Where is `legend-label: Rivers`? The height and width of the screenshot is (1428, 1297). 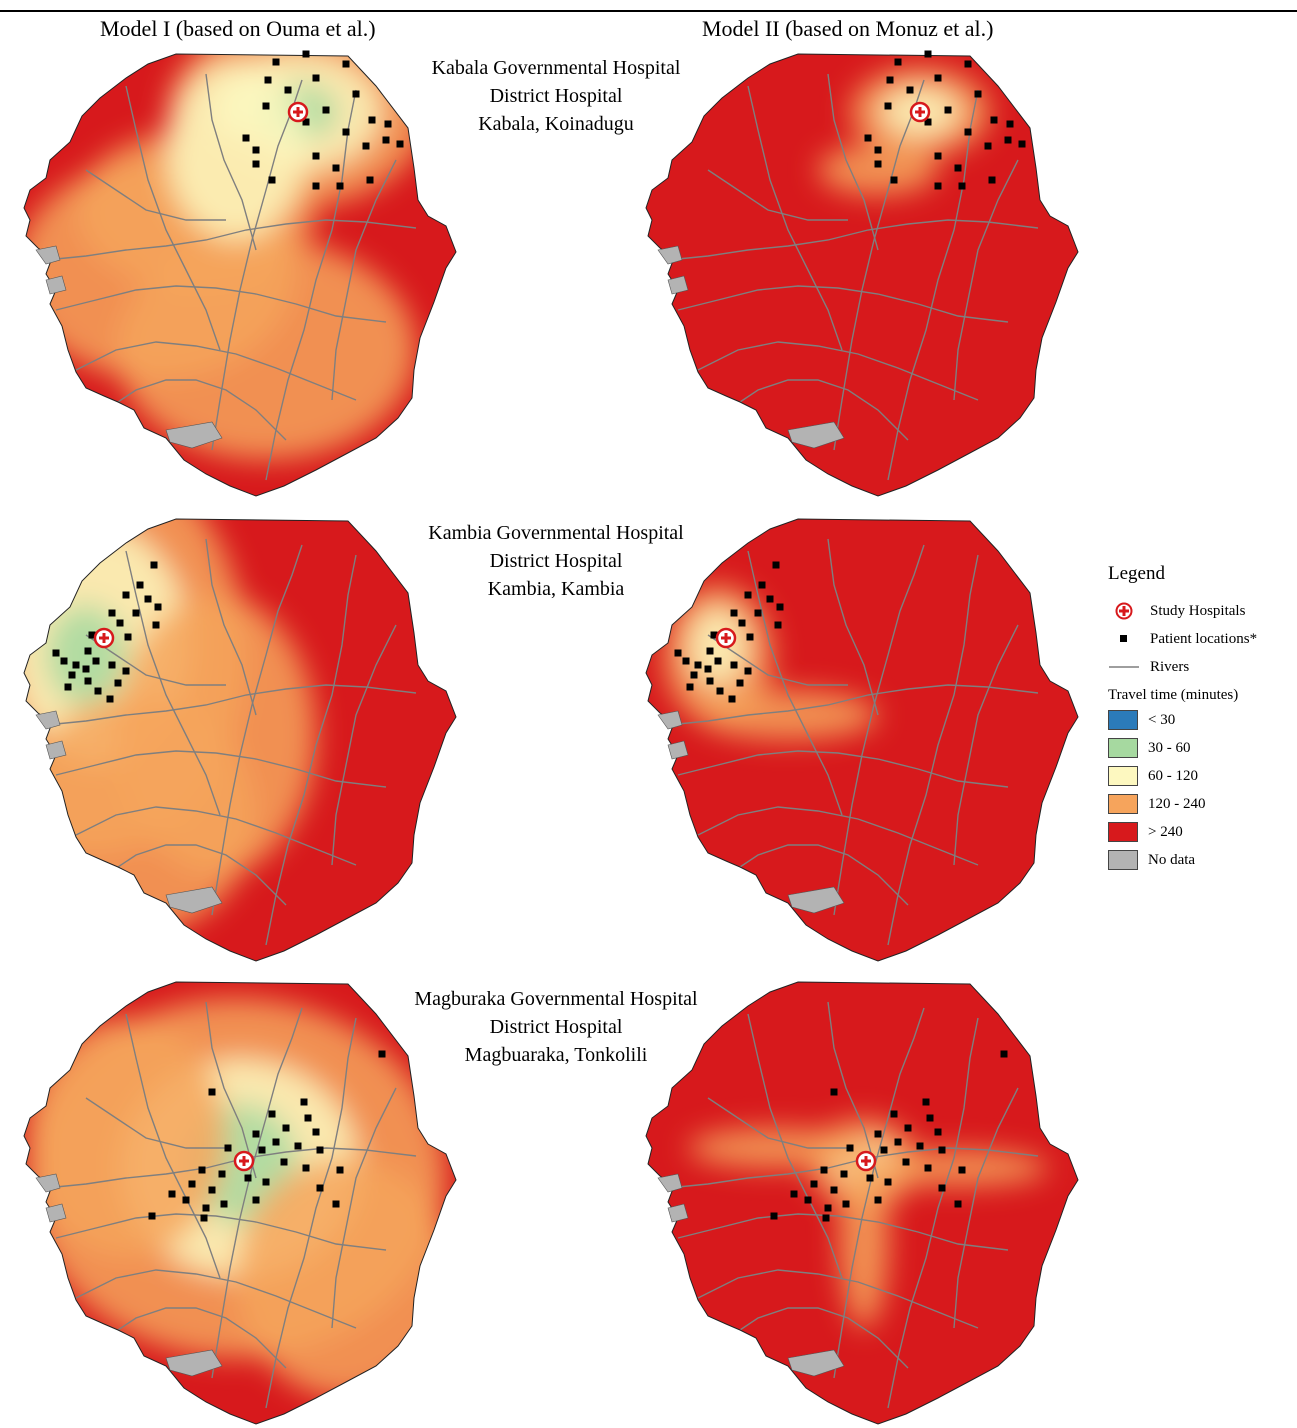
legend-label: Rivers is located at coordinates (1170, 666).